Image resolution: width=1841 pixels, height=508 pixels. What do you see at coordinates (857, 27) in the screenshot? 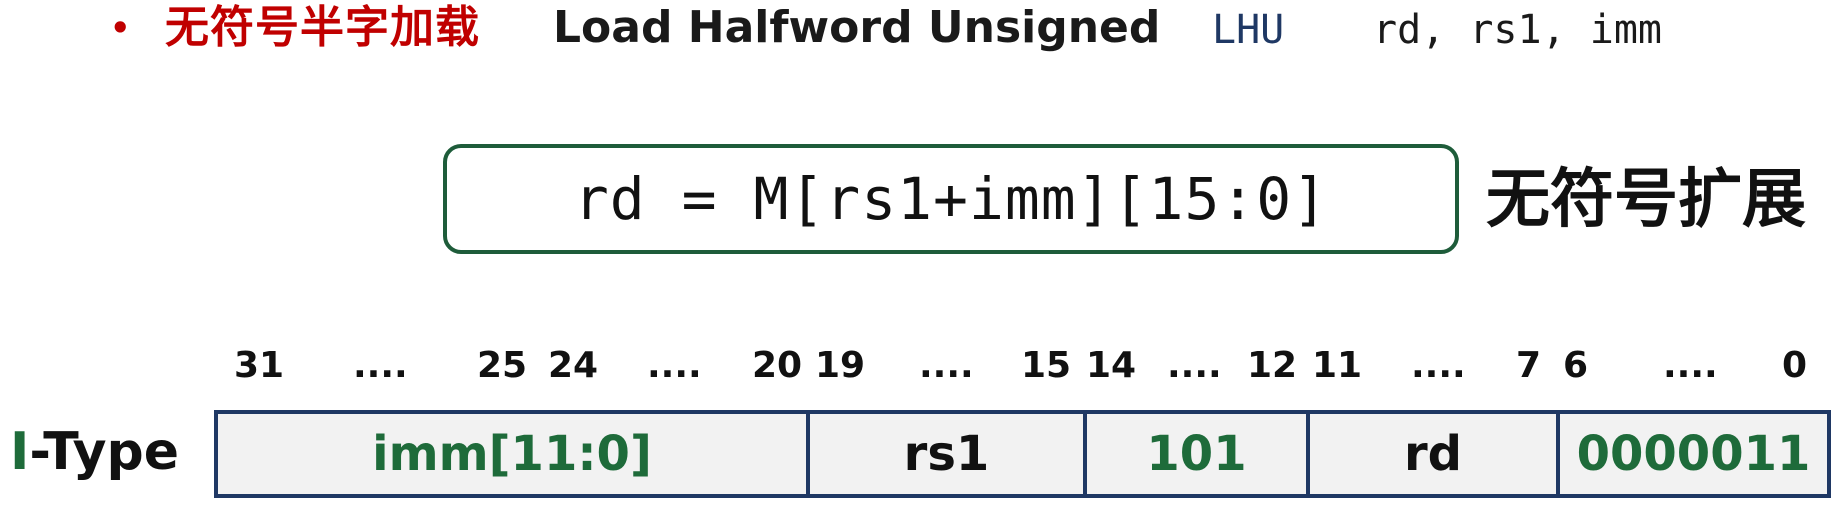
I see `title-english: Load Halfword Unsigned` at bounding box center [857, 27].